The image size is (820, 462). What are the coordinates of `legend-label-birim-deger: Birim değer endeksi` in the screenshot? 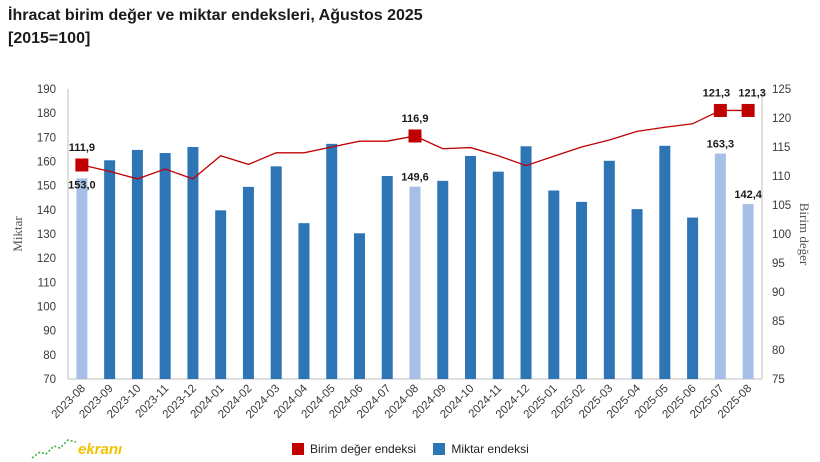 It's located at (363, 449).